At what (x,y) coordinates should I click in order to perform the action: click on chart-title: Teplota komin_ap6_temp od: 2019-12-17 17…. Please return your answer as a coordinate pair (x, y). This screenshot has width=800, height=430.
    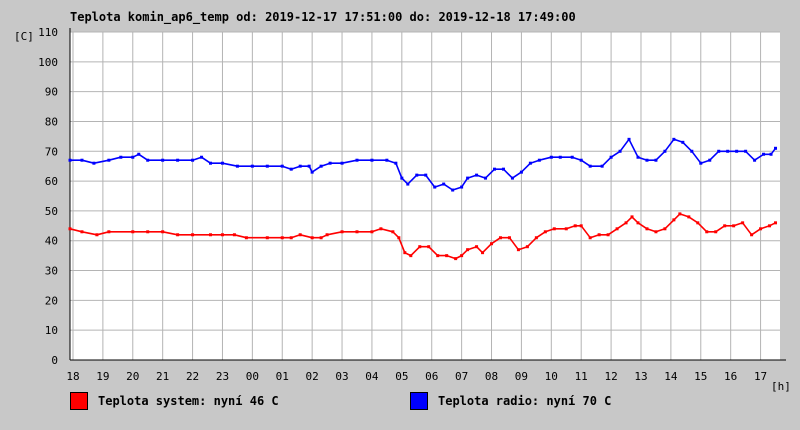
    Looking at the image, I should click on (323, 17).